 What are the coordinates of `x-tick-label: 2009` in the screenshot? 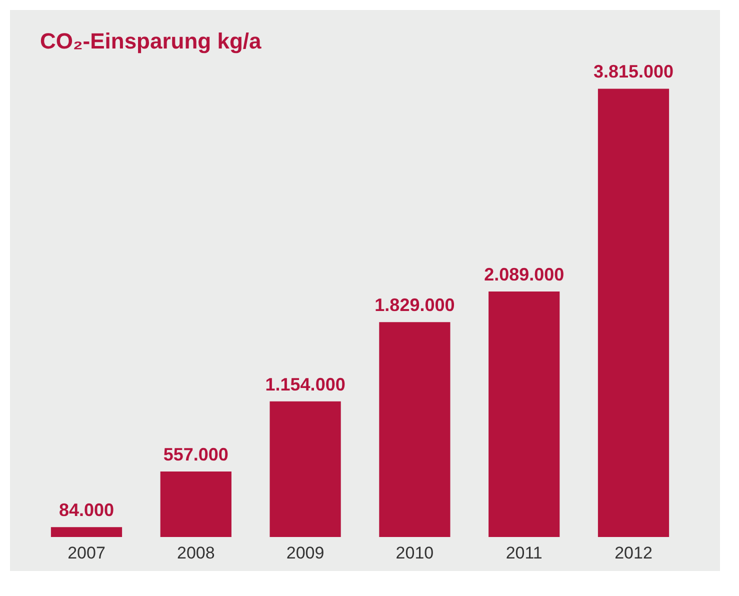 It's located at (305, 553).